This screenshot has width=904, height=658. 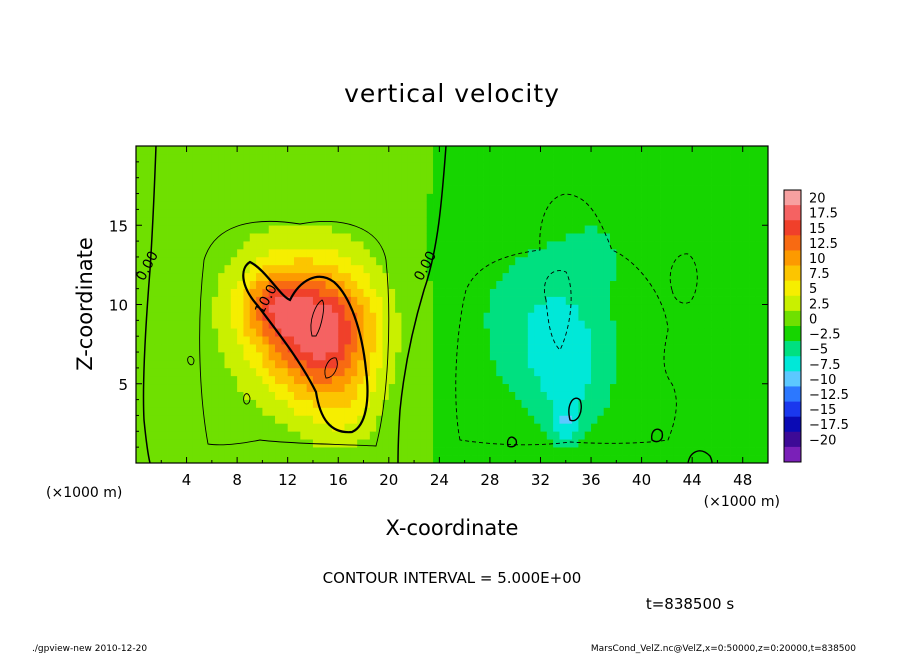 What do you see at coordinates (822, 380) in the screenshot?
I see `colorbar-label: −10` at bounding box center [822, 380].